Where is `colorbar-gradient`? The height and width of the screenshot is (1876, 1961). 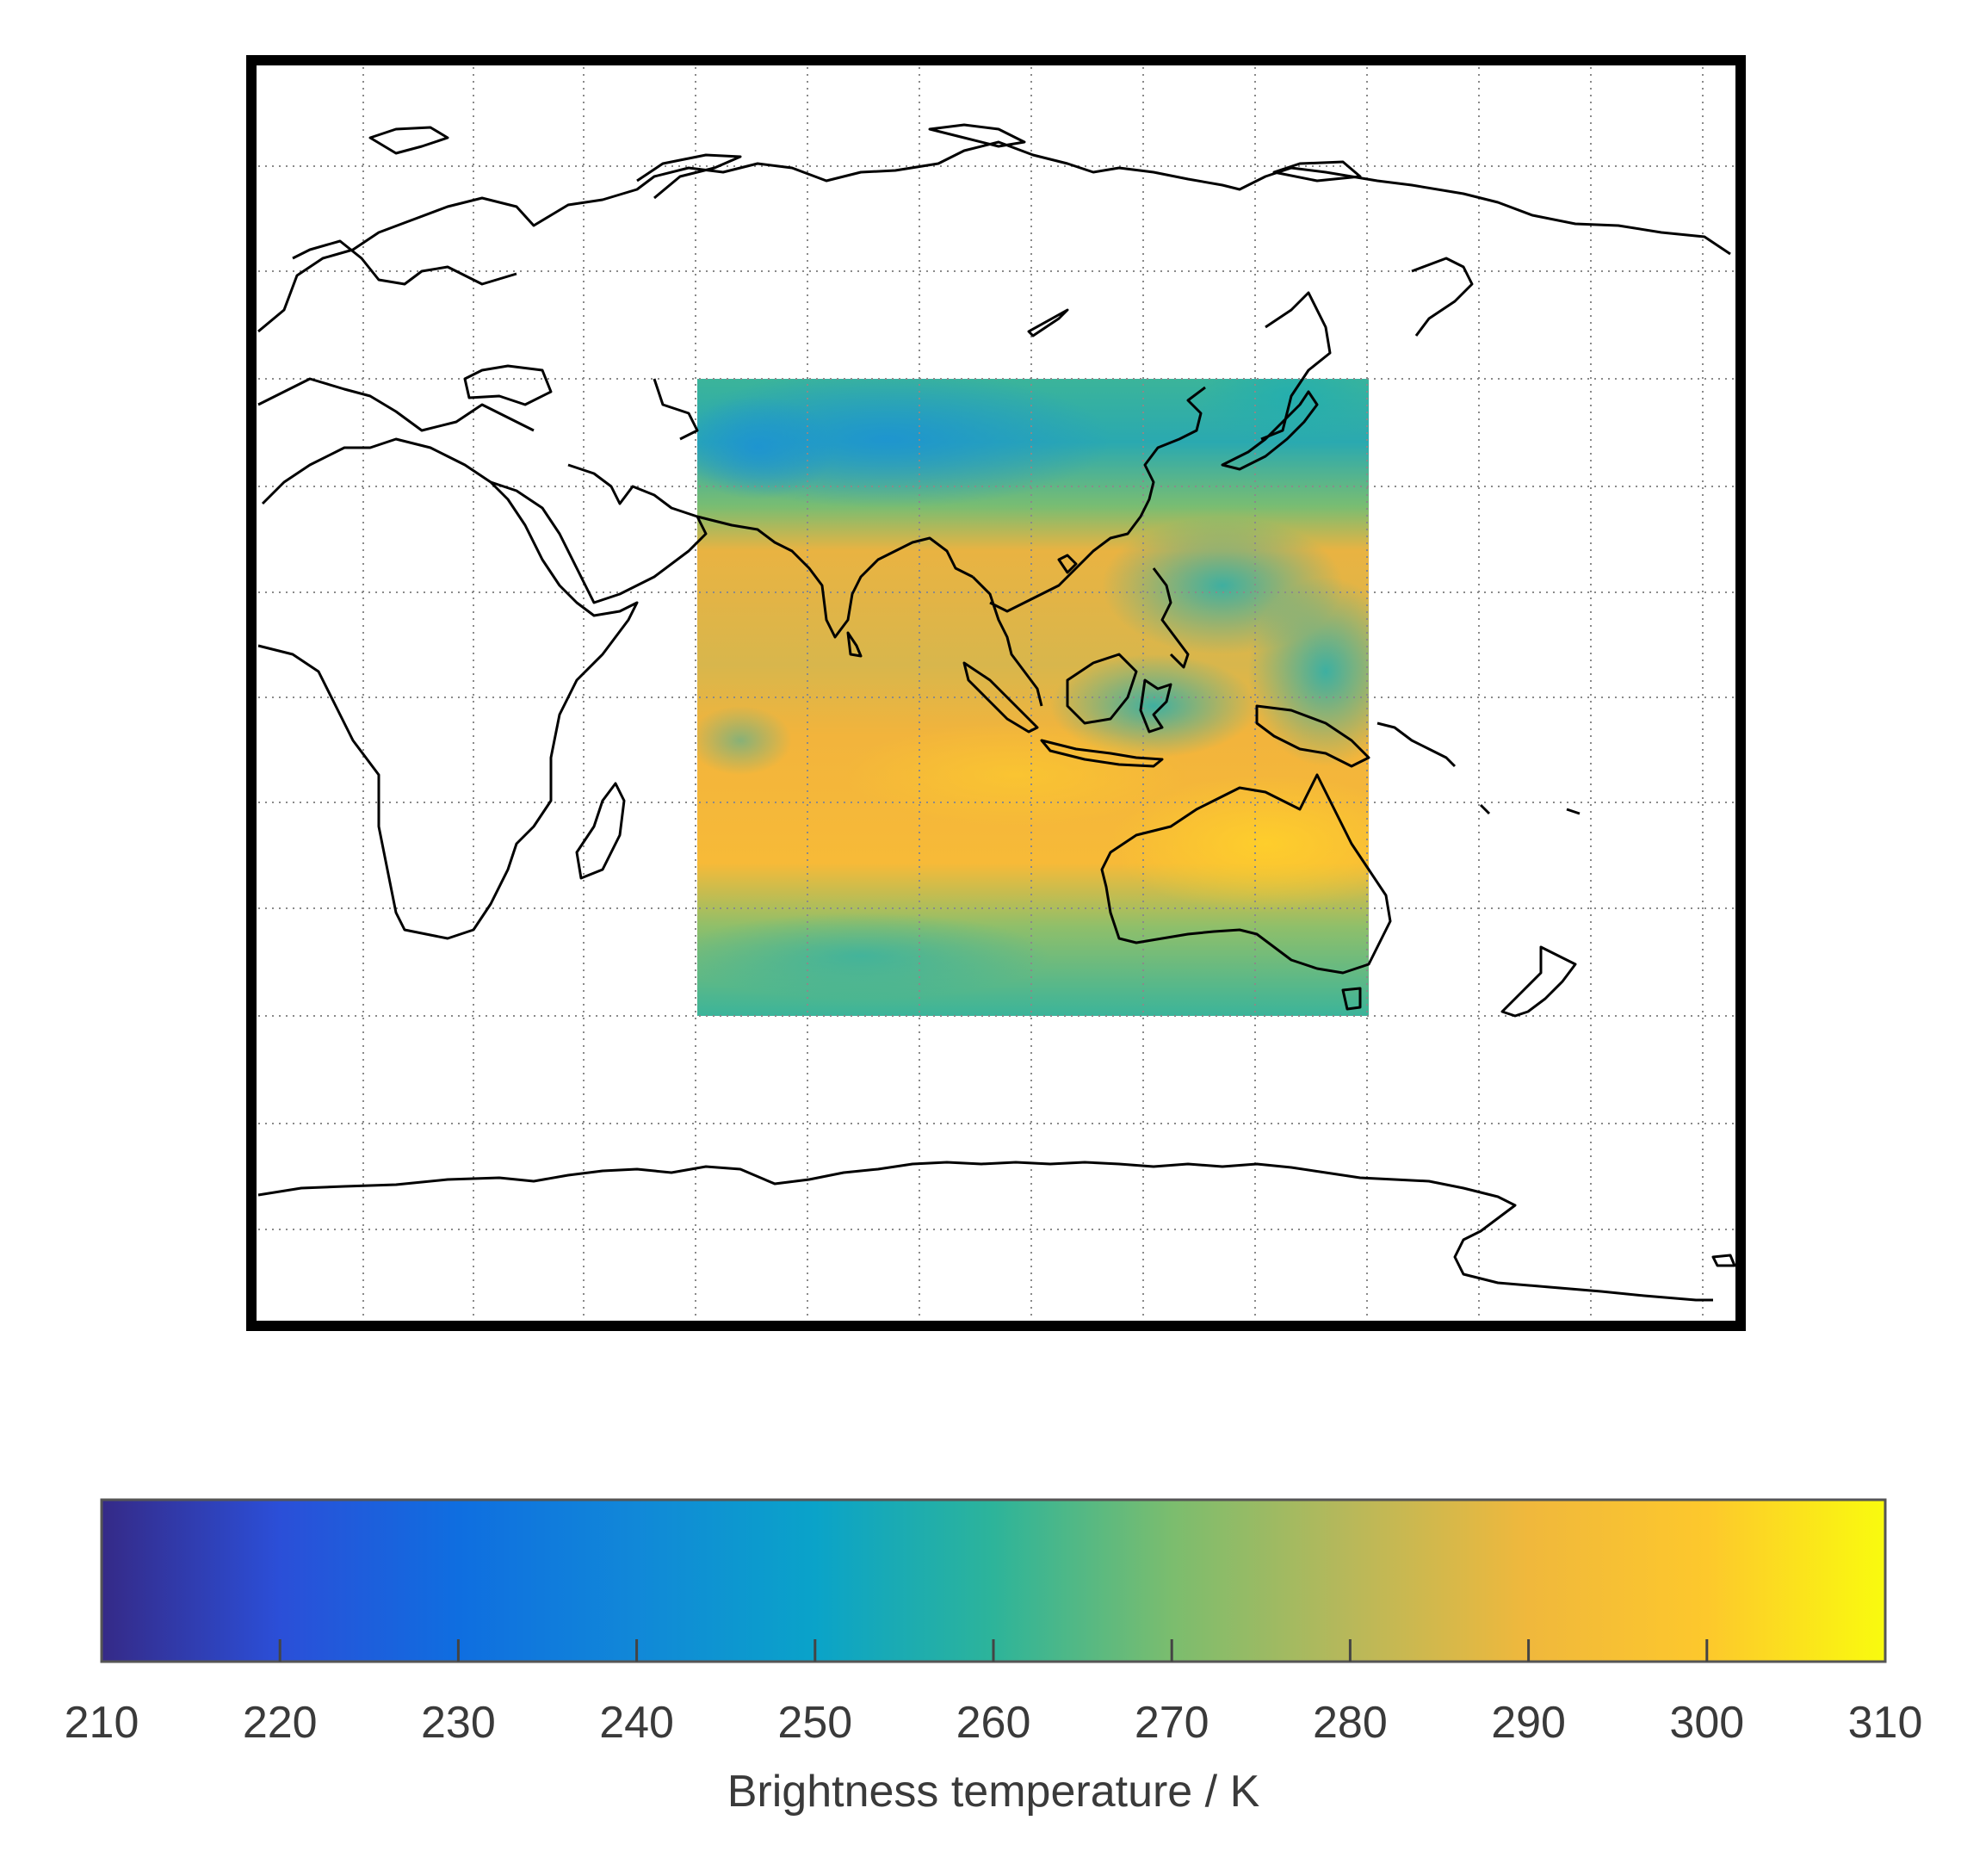 colorbar-gradient is located at coordinates (993, 1580).